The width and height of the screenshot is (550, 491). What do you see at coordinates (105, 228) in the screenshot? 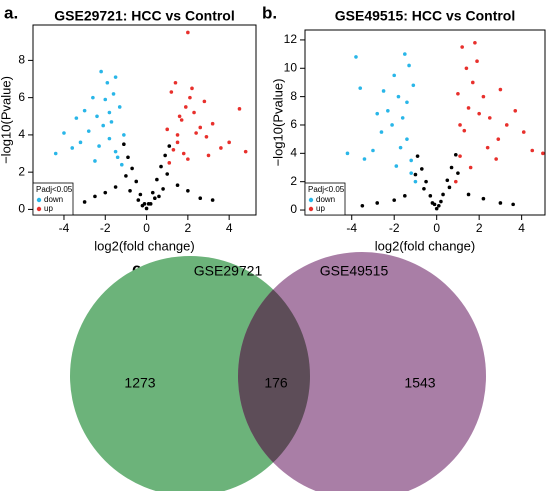
I see `x-tick-label: -2` at bounding box center [105, 228].